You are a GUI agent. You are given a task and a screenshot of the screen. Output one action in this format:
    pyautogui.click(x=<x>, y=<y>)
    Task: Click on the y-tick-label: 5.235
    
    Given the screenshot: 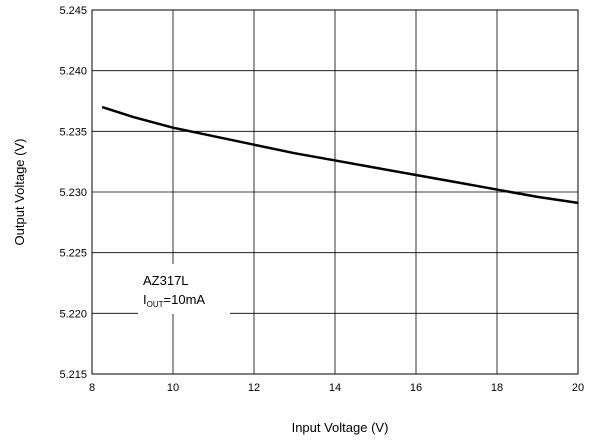 What is the action you would take?
    pyautogui.click(x=73, y=132)
    